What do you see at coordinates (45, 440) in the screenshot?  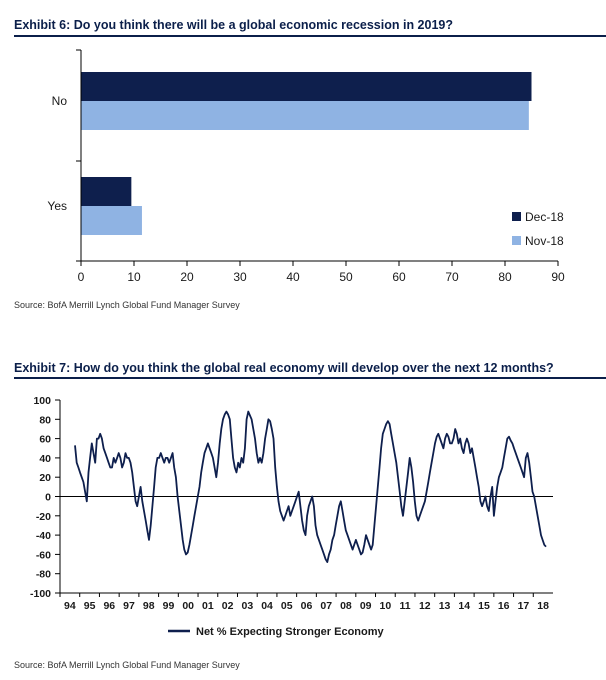 I see `y-tick-label: 60` at bounding box center [45, 440].